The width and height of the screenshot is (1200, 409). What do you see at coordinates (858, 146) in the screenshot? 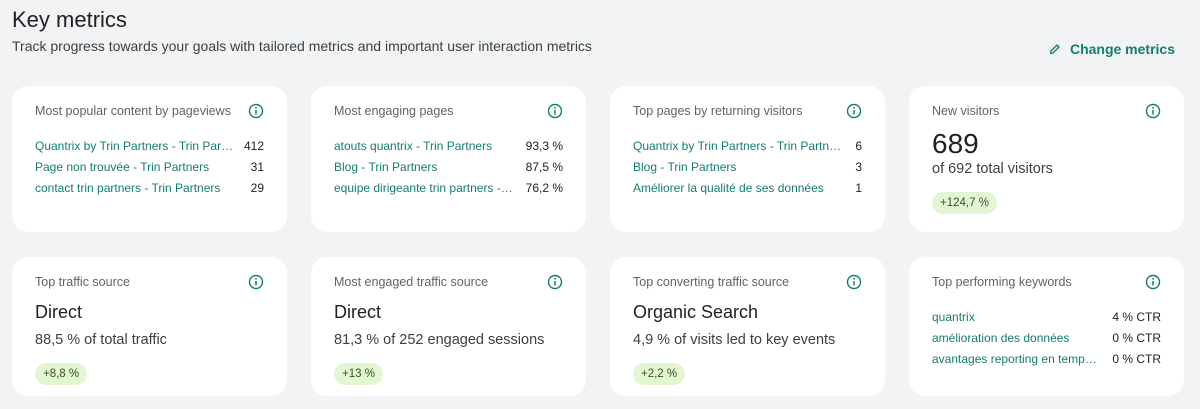
I see `row-value: 6` at bounding box center [858, 146].